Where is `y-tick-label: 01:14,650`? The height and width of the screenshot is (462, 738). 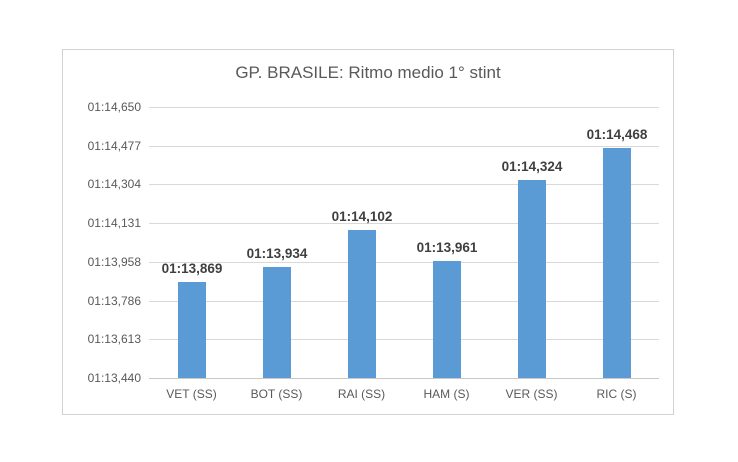
y-tick-label: 01:14,650 is located at coordinates (114, 107).